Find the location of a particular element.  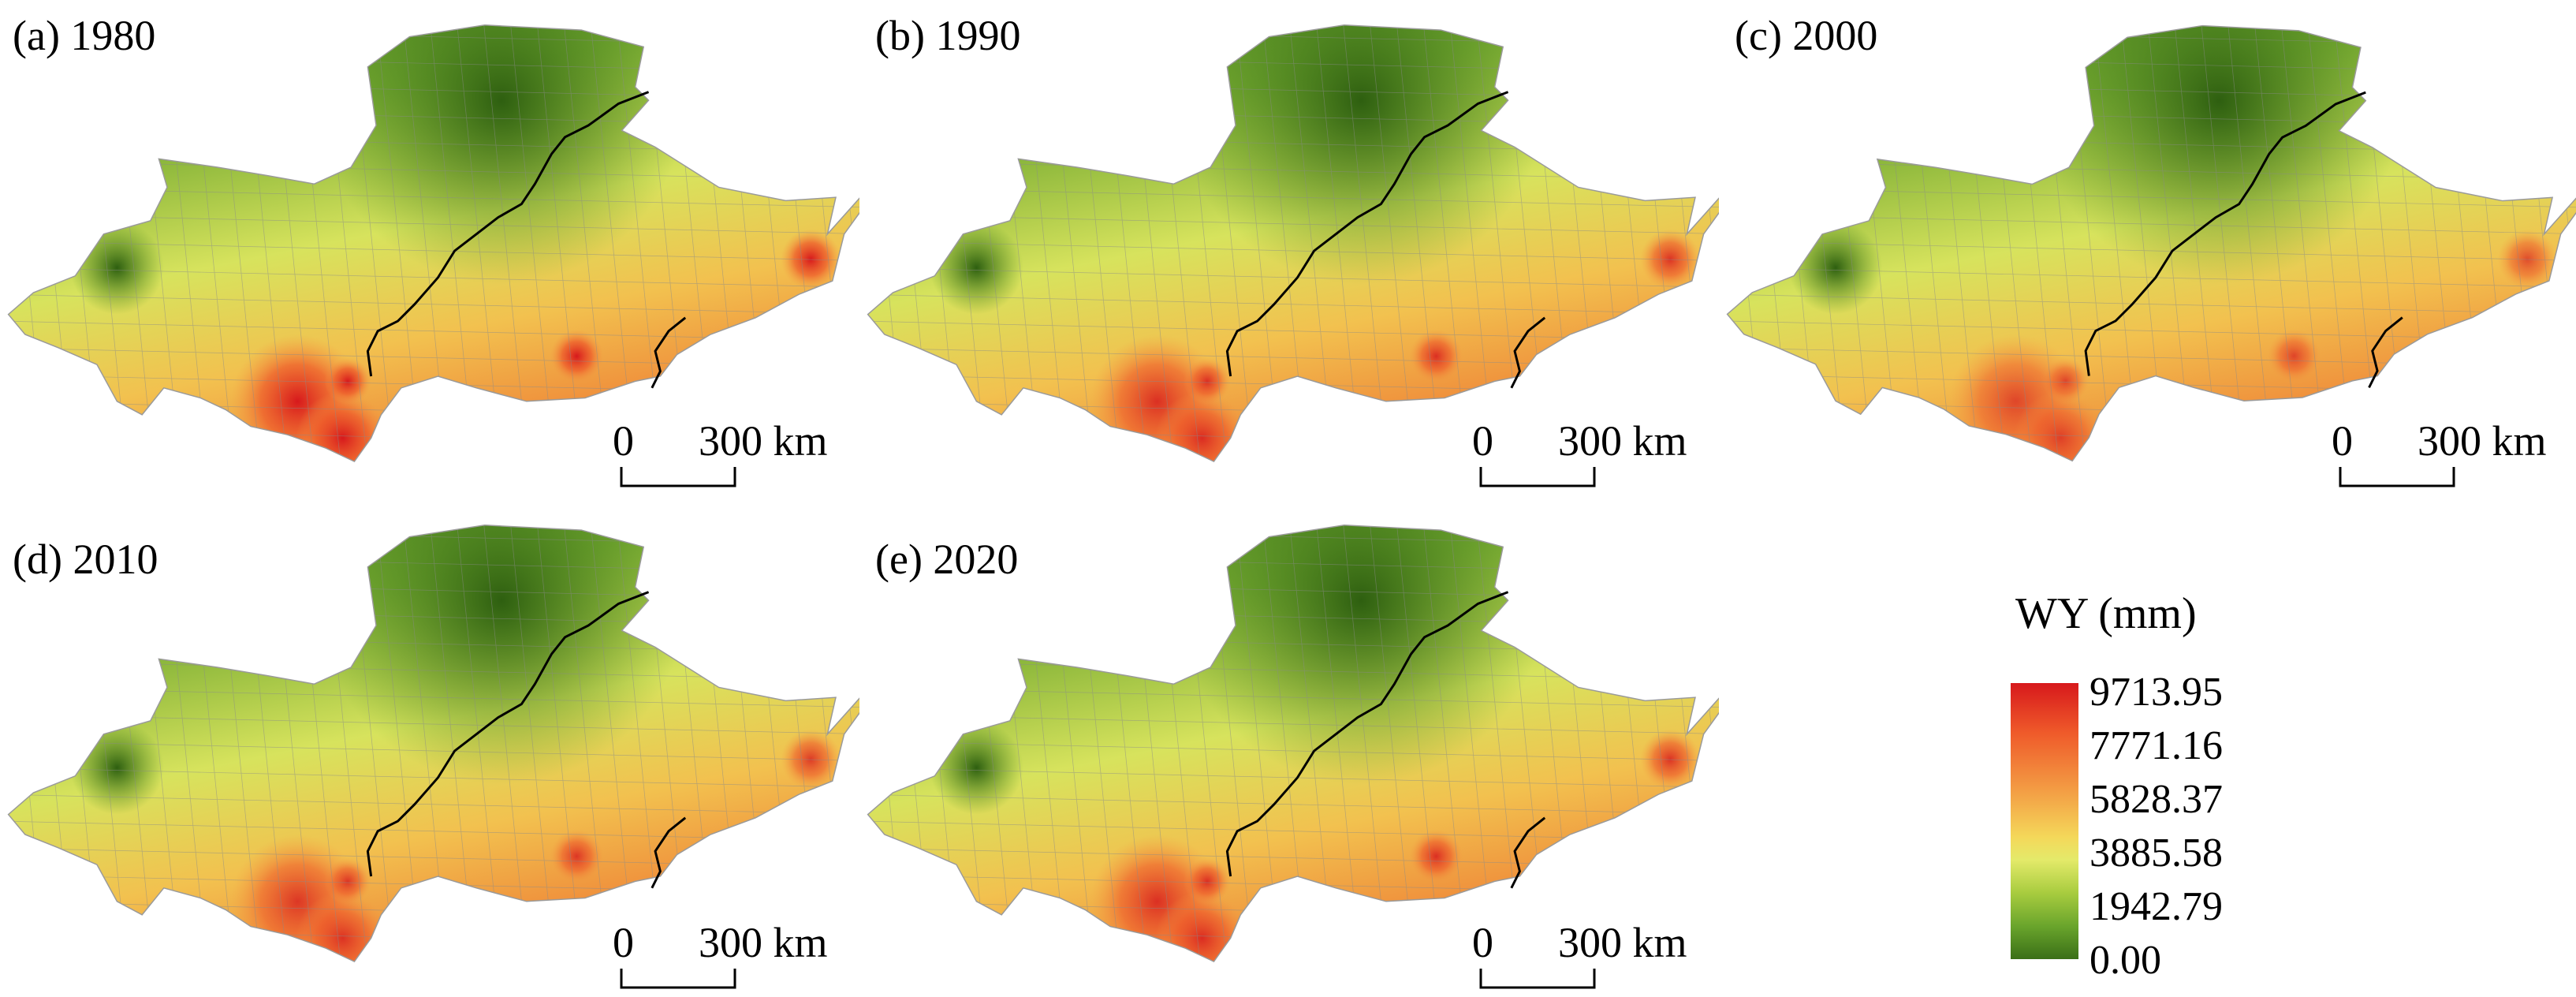

legend-tick-label: 0.00 is located at coordinates (2125, 960).